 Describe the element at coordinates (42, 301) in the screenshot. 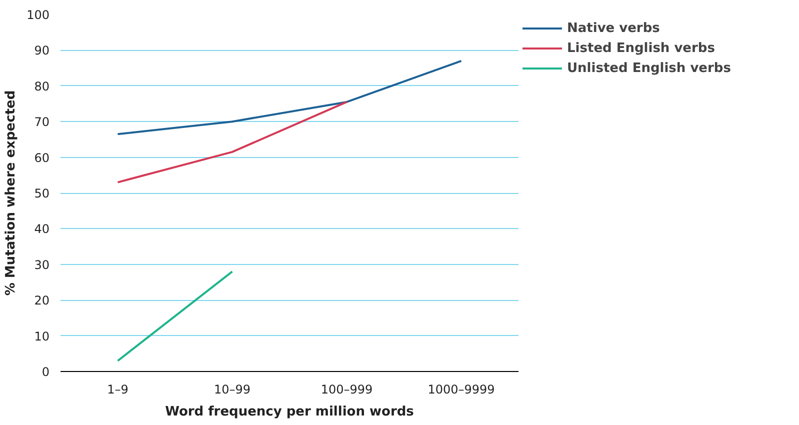

I see `y-tick-label: 20` at that location.